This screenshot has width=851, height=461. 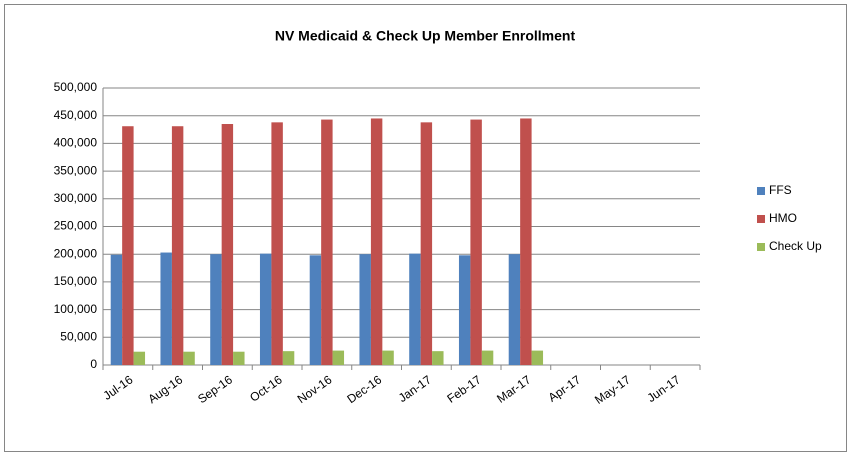 I want to click on y-tick-label: 250,000, so click(x=76, y=226).